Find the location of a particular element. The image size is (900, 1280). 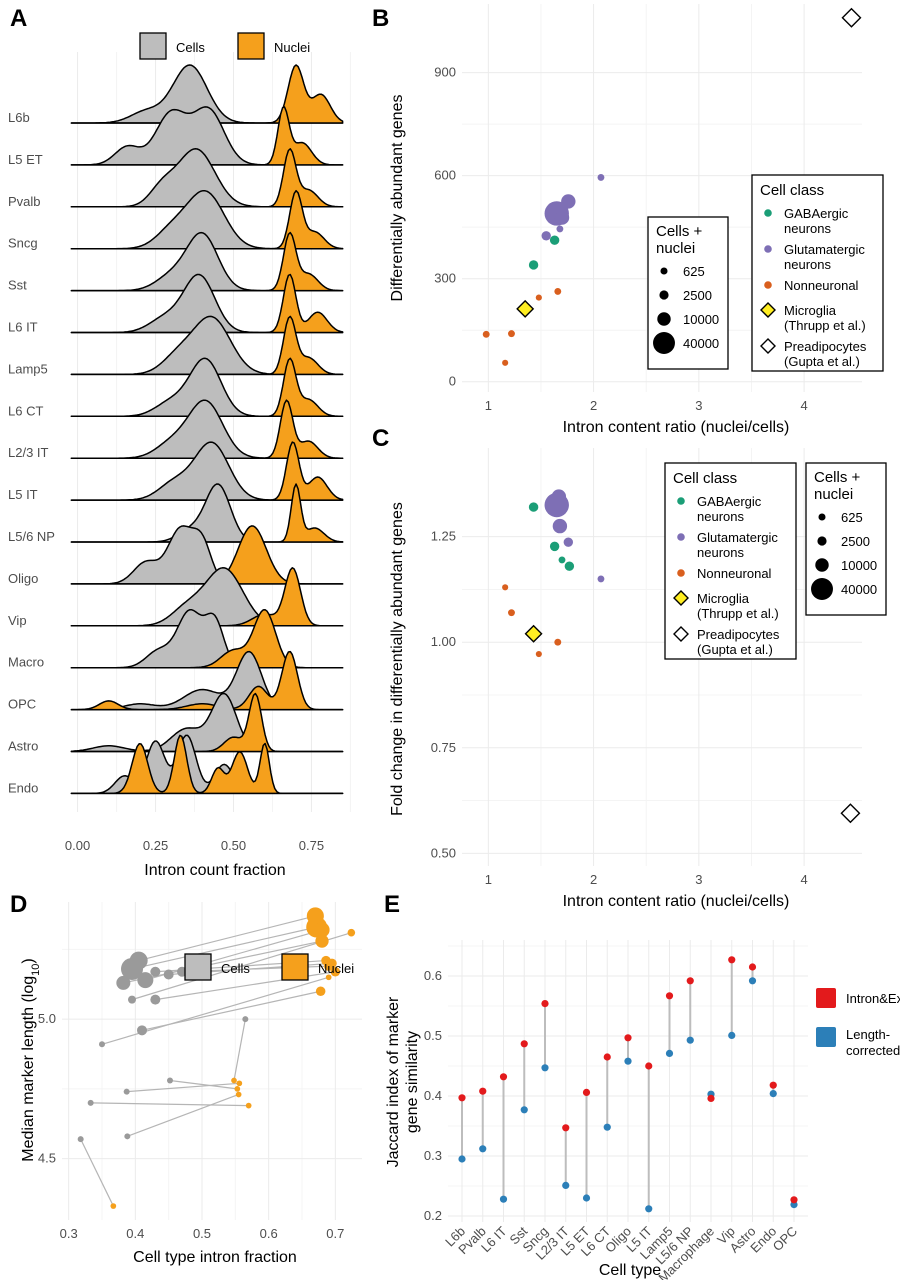

point-microglia is located at coordinates (533, 633).